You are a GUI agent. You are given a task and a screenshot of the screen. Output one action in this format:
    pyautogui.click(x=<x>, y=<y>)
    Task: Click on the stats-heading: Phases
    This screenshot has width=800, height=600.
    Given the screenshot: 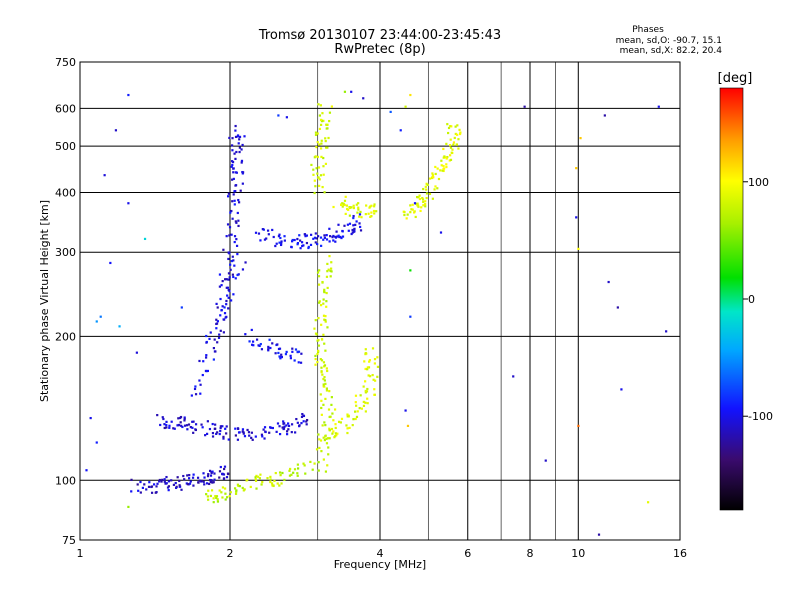 What is the action you would take?
    pyautogui.click(x=648, y=30)
    